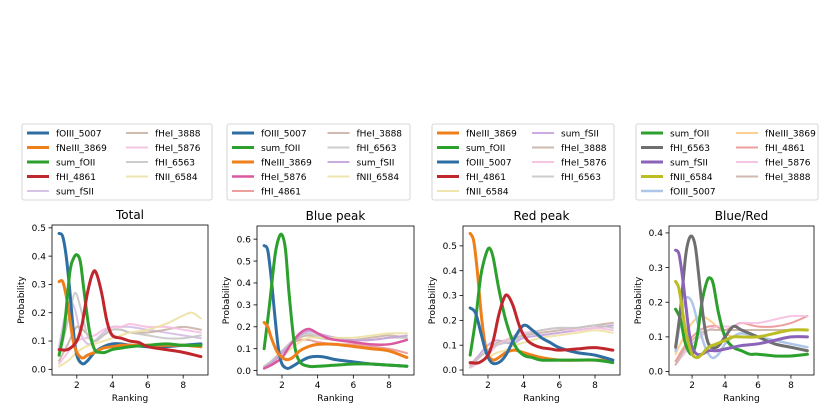 The height and width of the screenshot is (419, 830). I want to click on x-tick-label: 2, so click(488, 386).